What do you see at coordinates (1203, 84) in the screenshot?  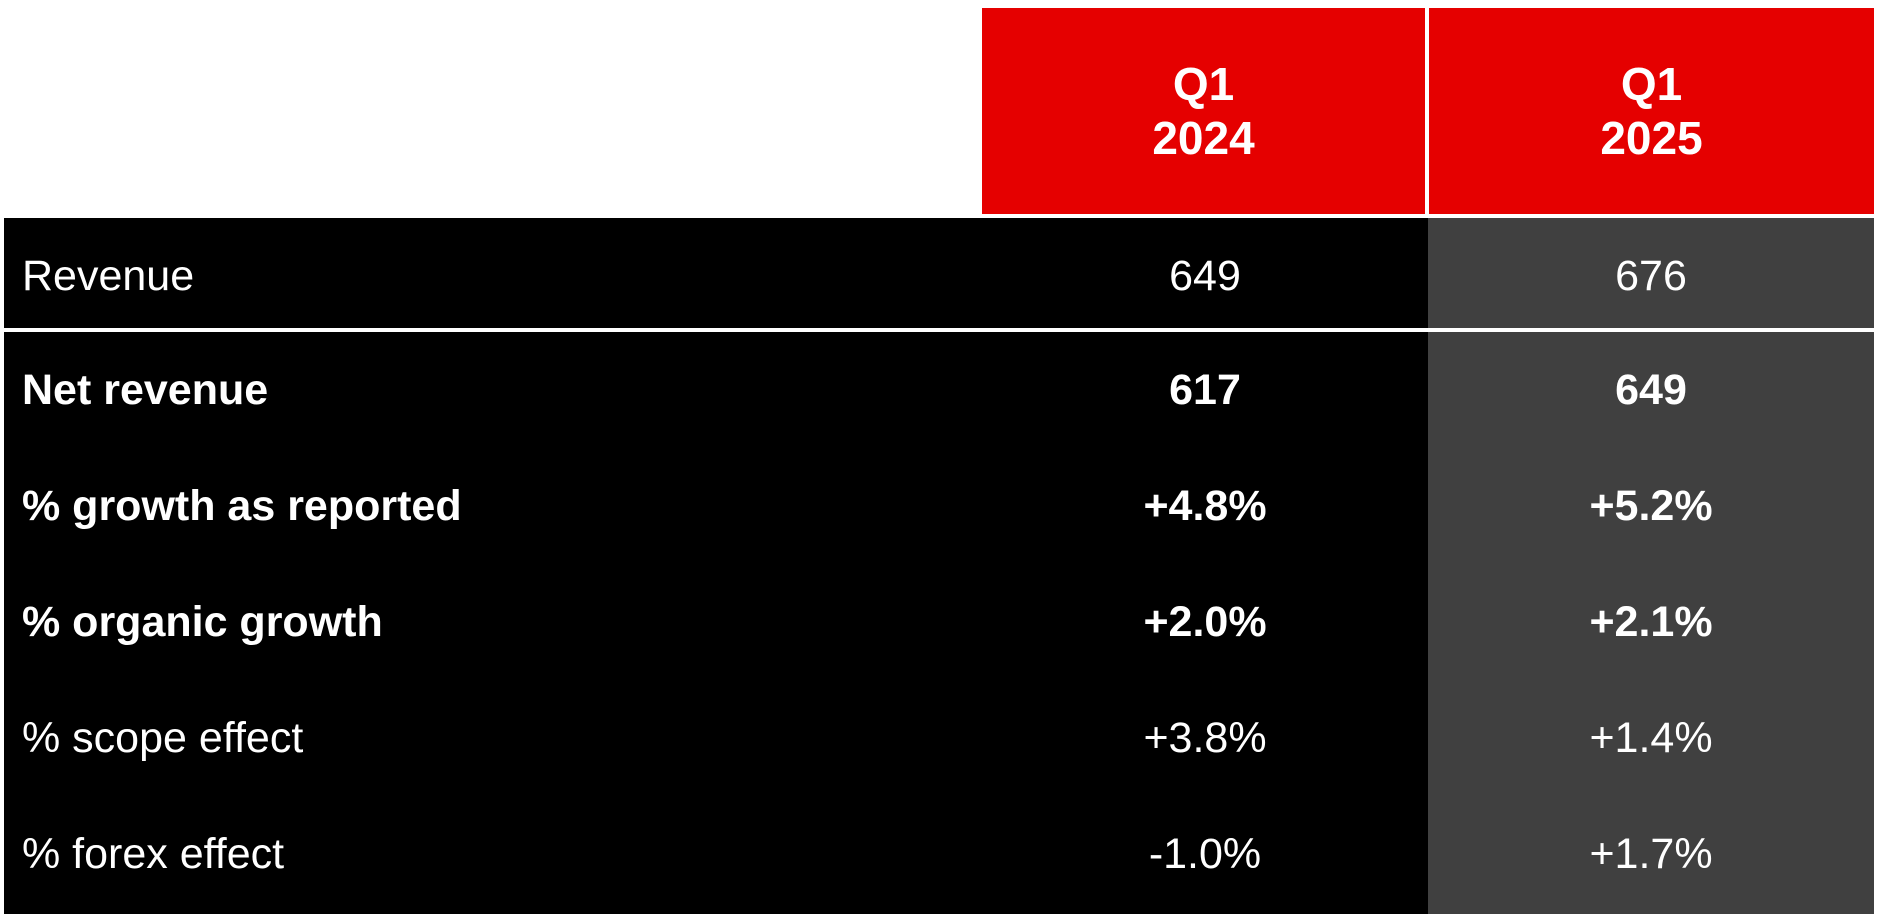 I see `column-header-q1-2024-line1: Q1` at bounding box center [1203, 84].